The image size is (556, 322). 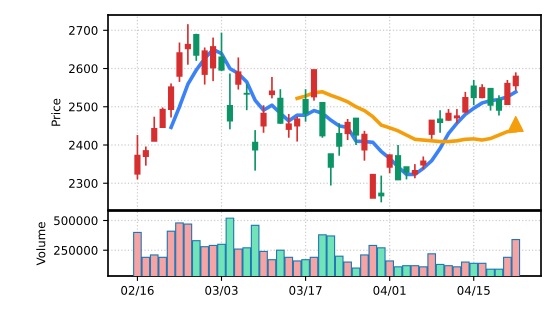 I want to click on x-tick-label: 03/03, so click(x=221, y=291).